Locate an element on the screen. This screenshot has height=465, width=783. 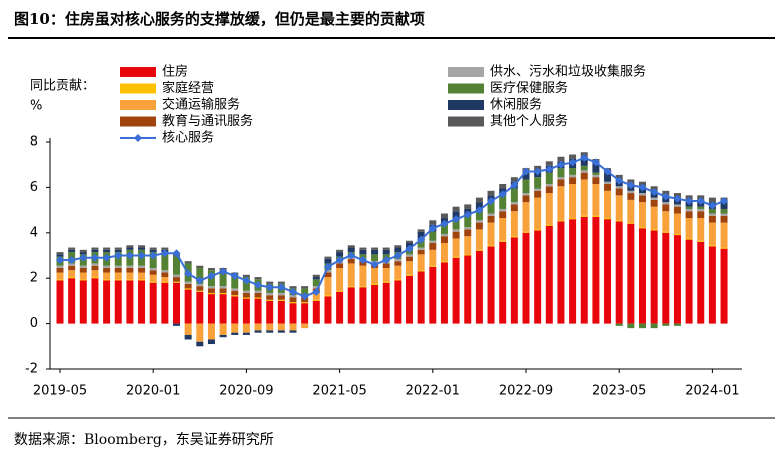
x-tick-label: 2021-05 is located at coordinates (339, 391).